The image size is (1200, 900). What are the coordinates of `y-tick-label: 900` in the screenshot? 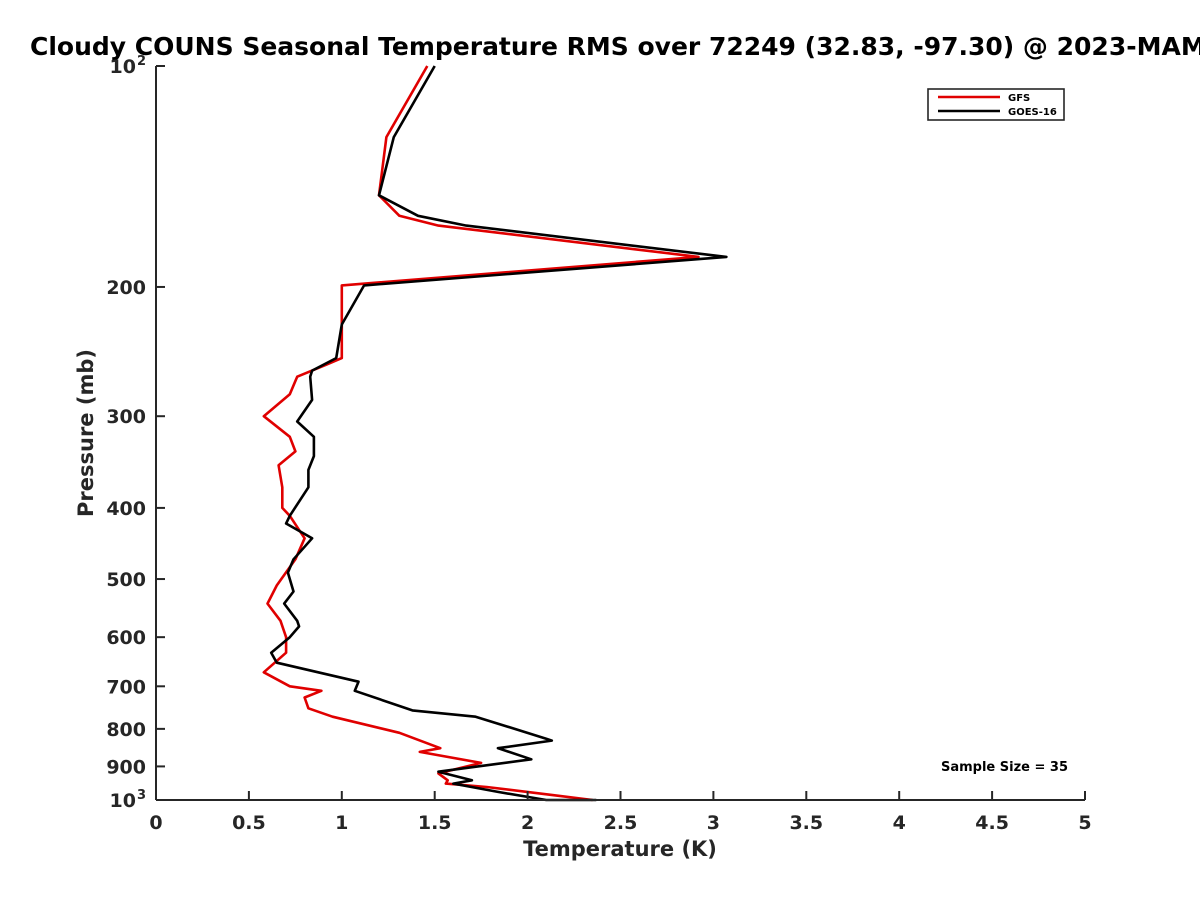 It's located at (126, 767).